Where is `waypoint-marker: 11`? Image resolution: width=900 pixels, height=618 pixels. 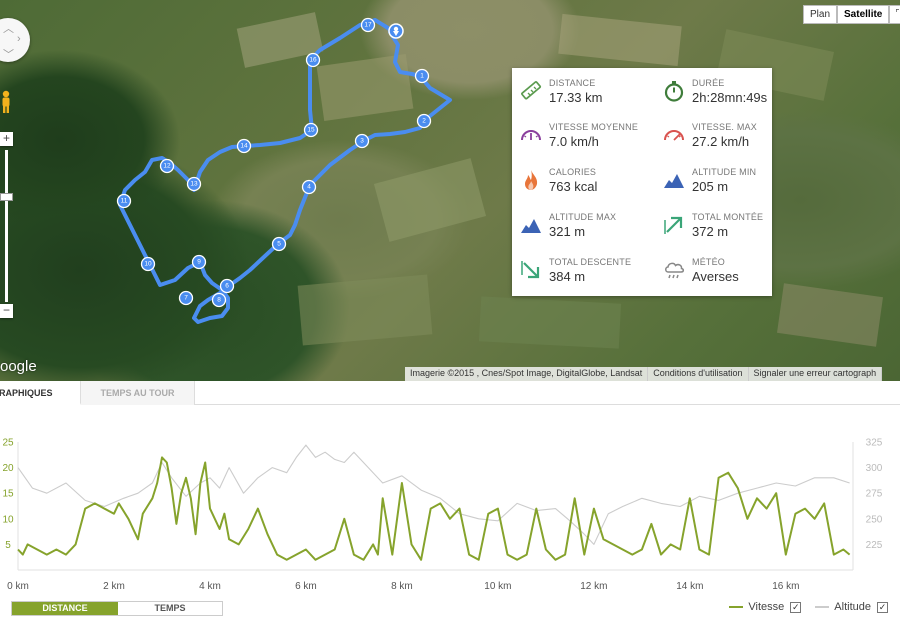 waypoint-marker: 11 is located at coordinates (124, 201).